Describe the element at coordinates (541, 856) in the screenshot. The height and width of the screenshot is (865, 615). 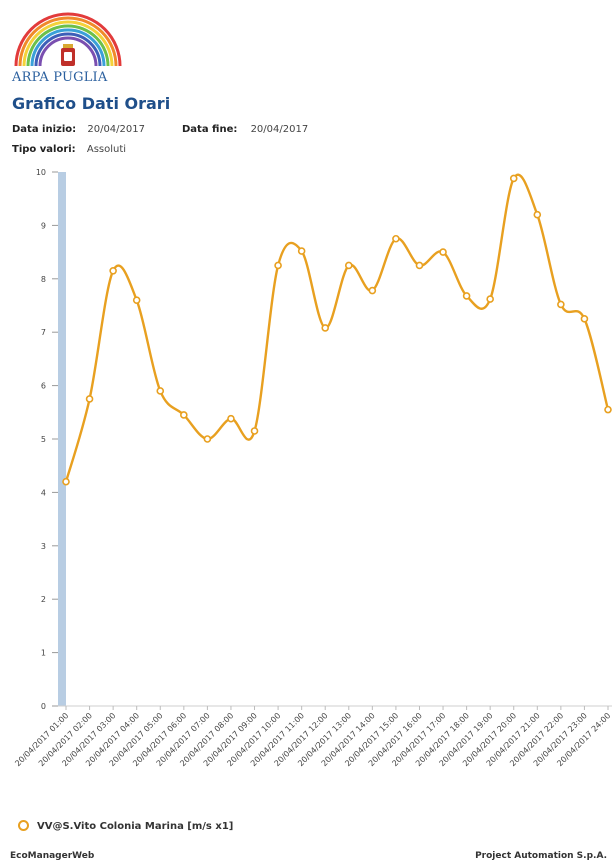
I see `footer-right: Project Automation S.p.A.` at that location.